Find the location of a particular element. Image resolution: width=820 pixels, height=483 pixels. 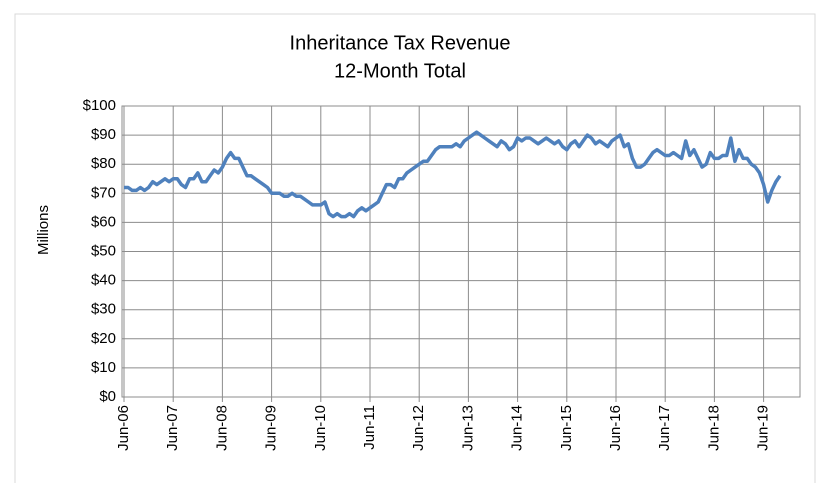

y-tick-label: $0 is located at coordinates (107, 396).